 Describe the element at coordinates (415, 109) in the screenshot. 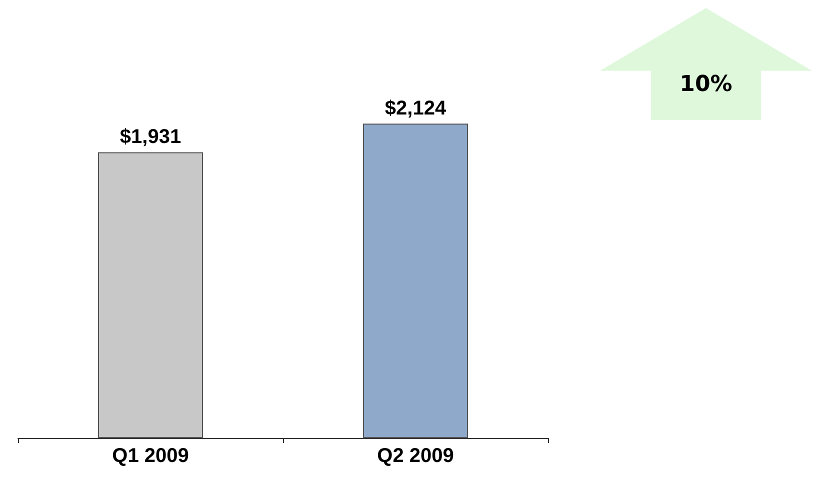

I see `data-label: $2,124` at that location.